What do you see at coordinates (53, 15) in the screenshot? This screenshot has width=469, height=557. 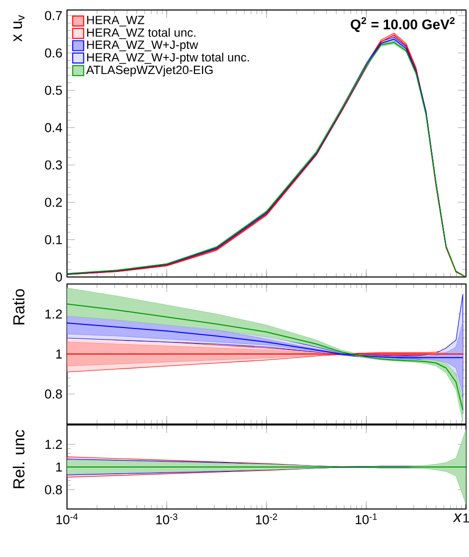 I see `y-tick-label: 0.7` at bounding box center [53, 15].